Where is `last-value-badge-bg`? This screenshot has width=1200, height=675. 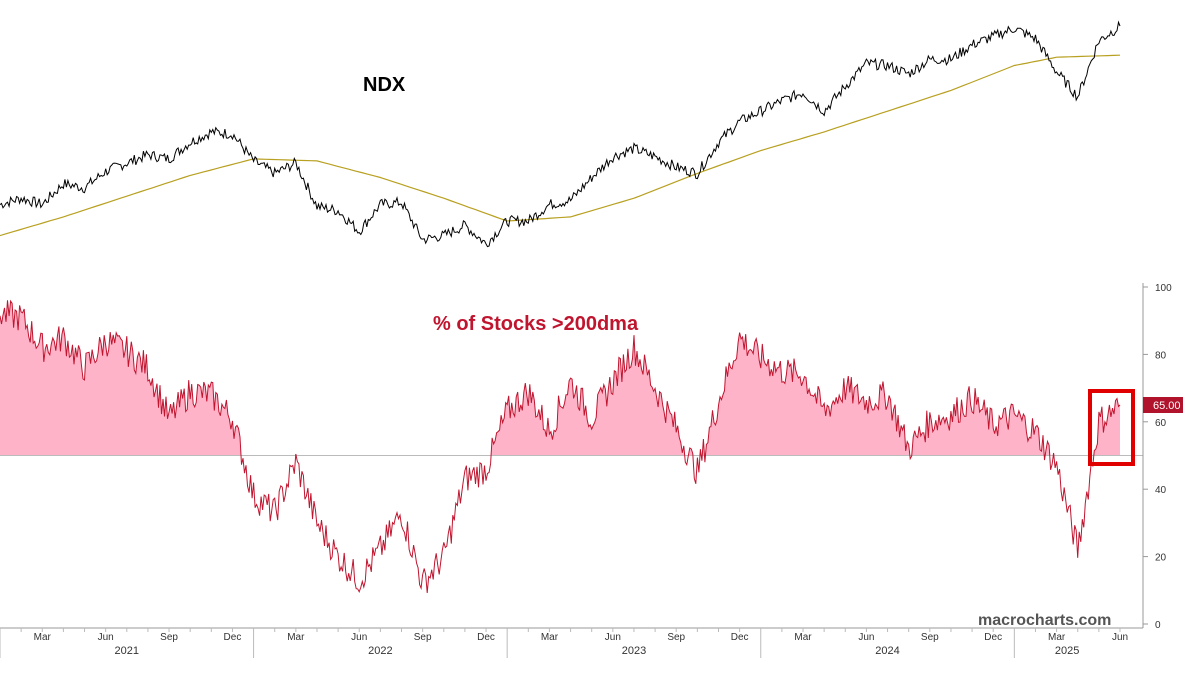
last-value-badge-bg is located at coordinates (1163, 405).